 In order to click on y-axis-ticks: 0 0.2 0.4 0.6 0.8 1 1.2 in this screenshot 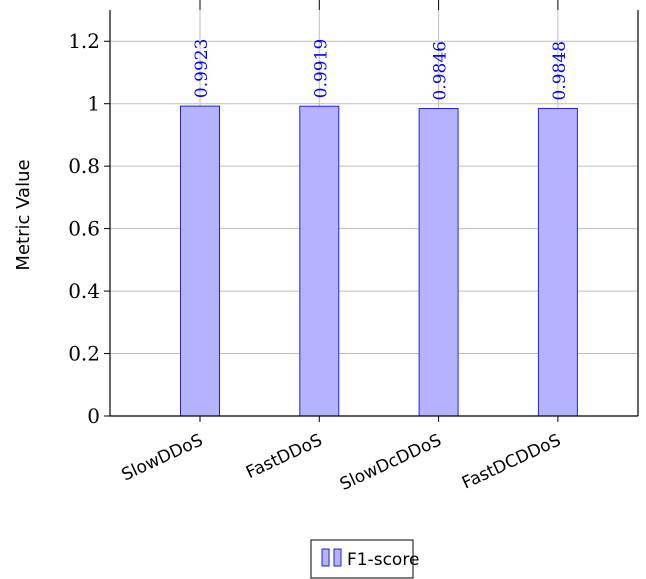, I will do `click(89, 228)`.